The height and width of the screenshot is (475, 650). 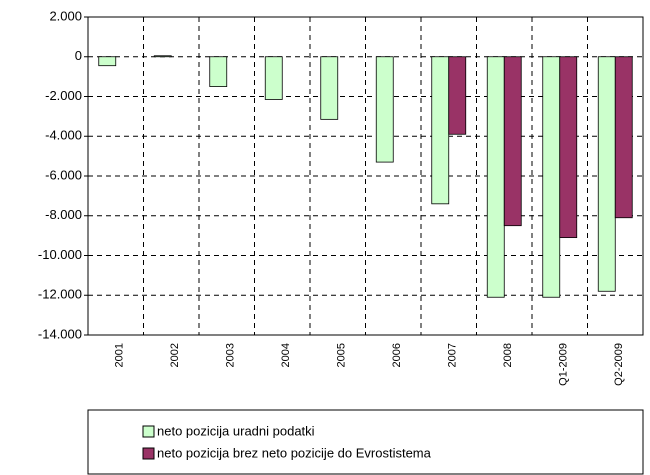 I want to click on y-tick-label: 0, so click(x=78, y=55).